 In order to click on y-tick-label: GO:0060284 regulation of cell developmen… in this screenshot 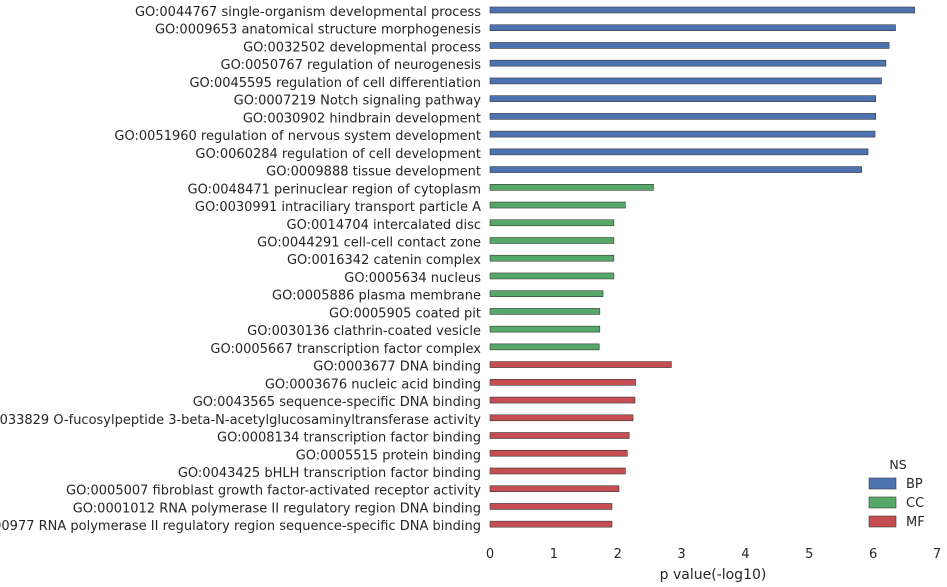, I will do `click(338, 154)`.